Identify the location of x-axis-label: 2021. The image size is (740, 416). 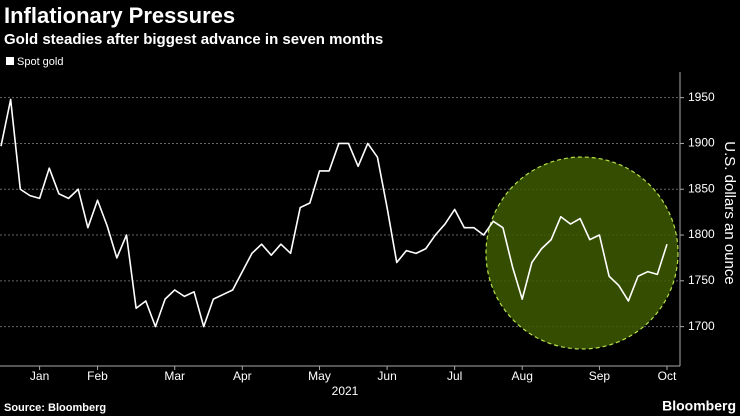
(345, 391).